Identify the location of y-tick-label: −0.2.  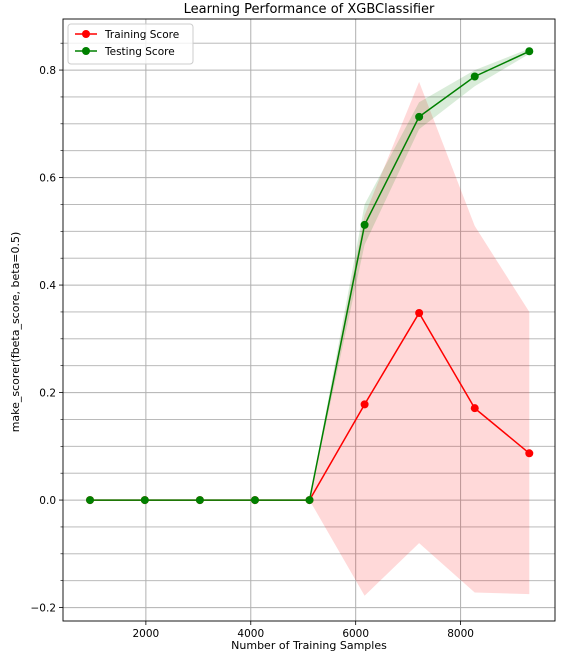
(44, 609).